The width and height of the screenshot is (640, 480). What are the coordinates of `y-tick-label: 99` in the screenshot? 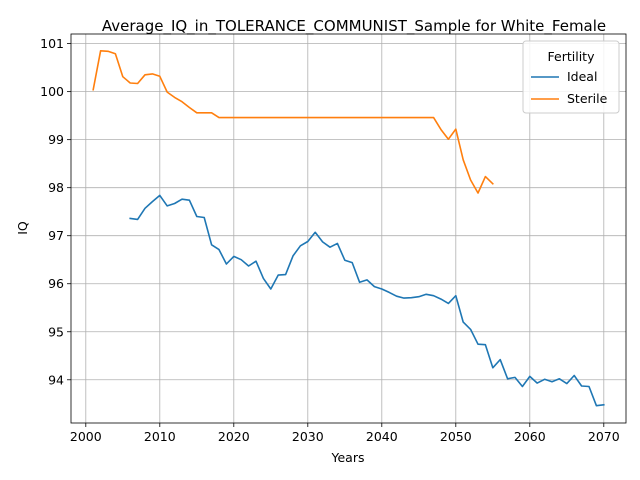 It's located at (56, 139).